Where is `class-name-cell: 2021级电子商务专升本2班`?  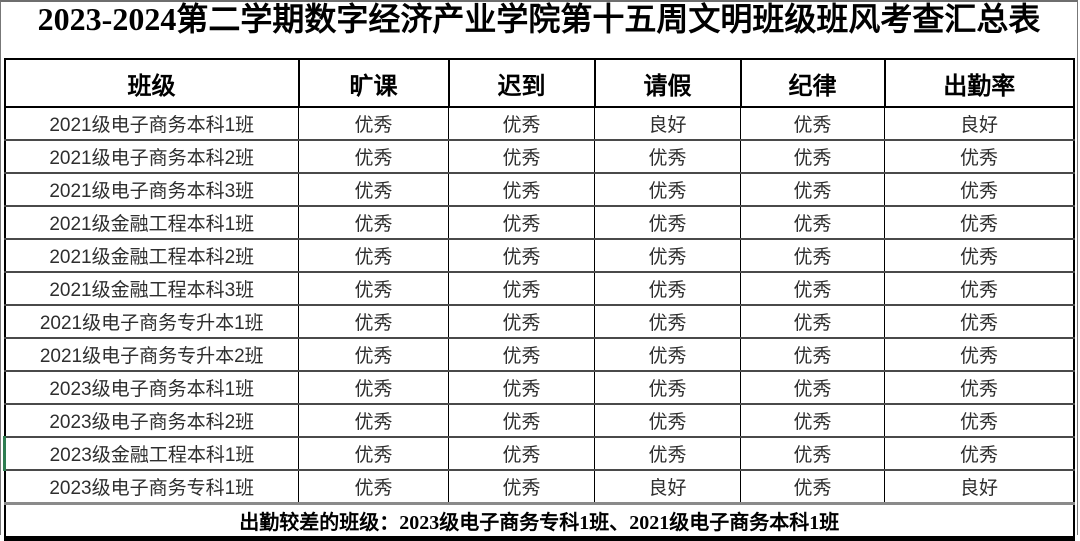
class-name-cell: 2021级电子商务专升本2班 is located at coordinates (151, 354).